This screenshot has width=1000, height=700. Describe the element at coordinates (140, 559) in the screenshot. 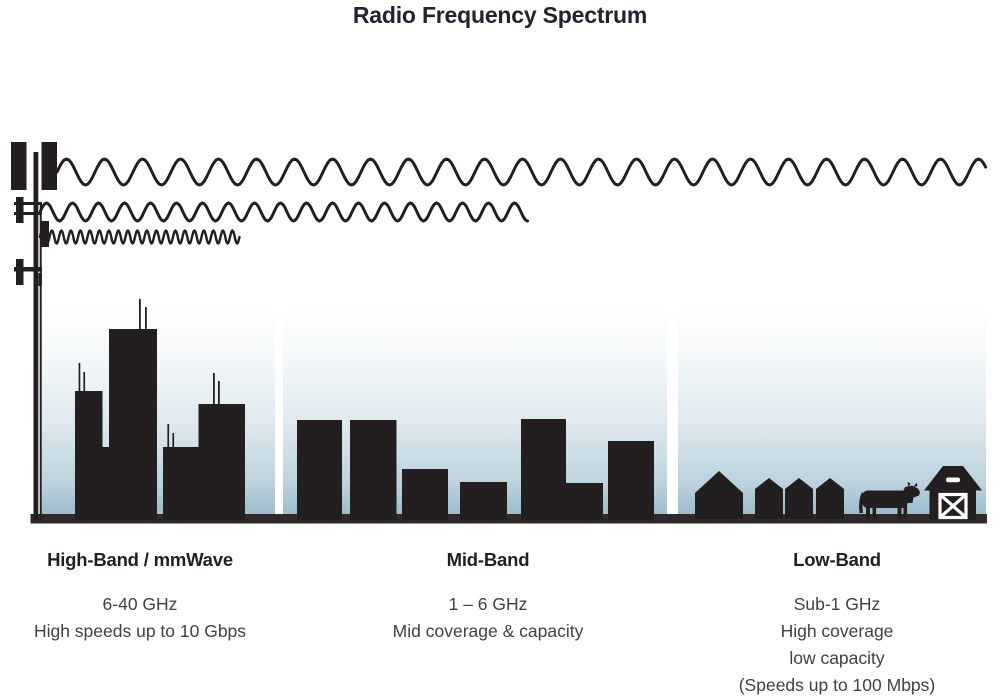

I see `high-band-heading: High-Band / mmWave` at that location.